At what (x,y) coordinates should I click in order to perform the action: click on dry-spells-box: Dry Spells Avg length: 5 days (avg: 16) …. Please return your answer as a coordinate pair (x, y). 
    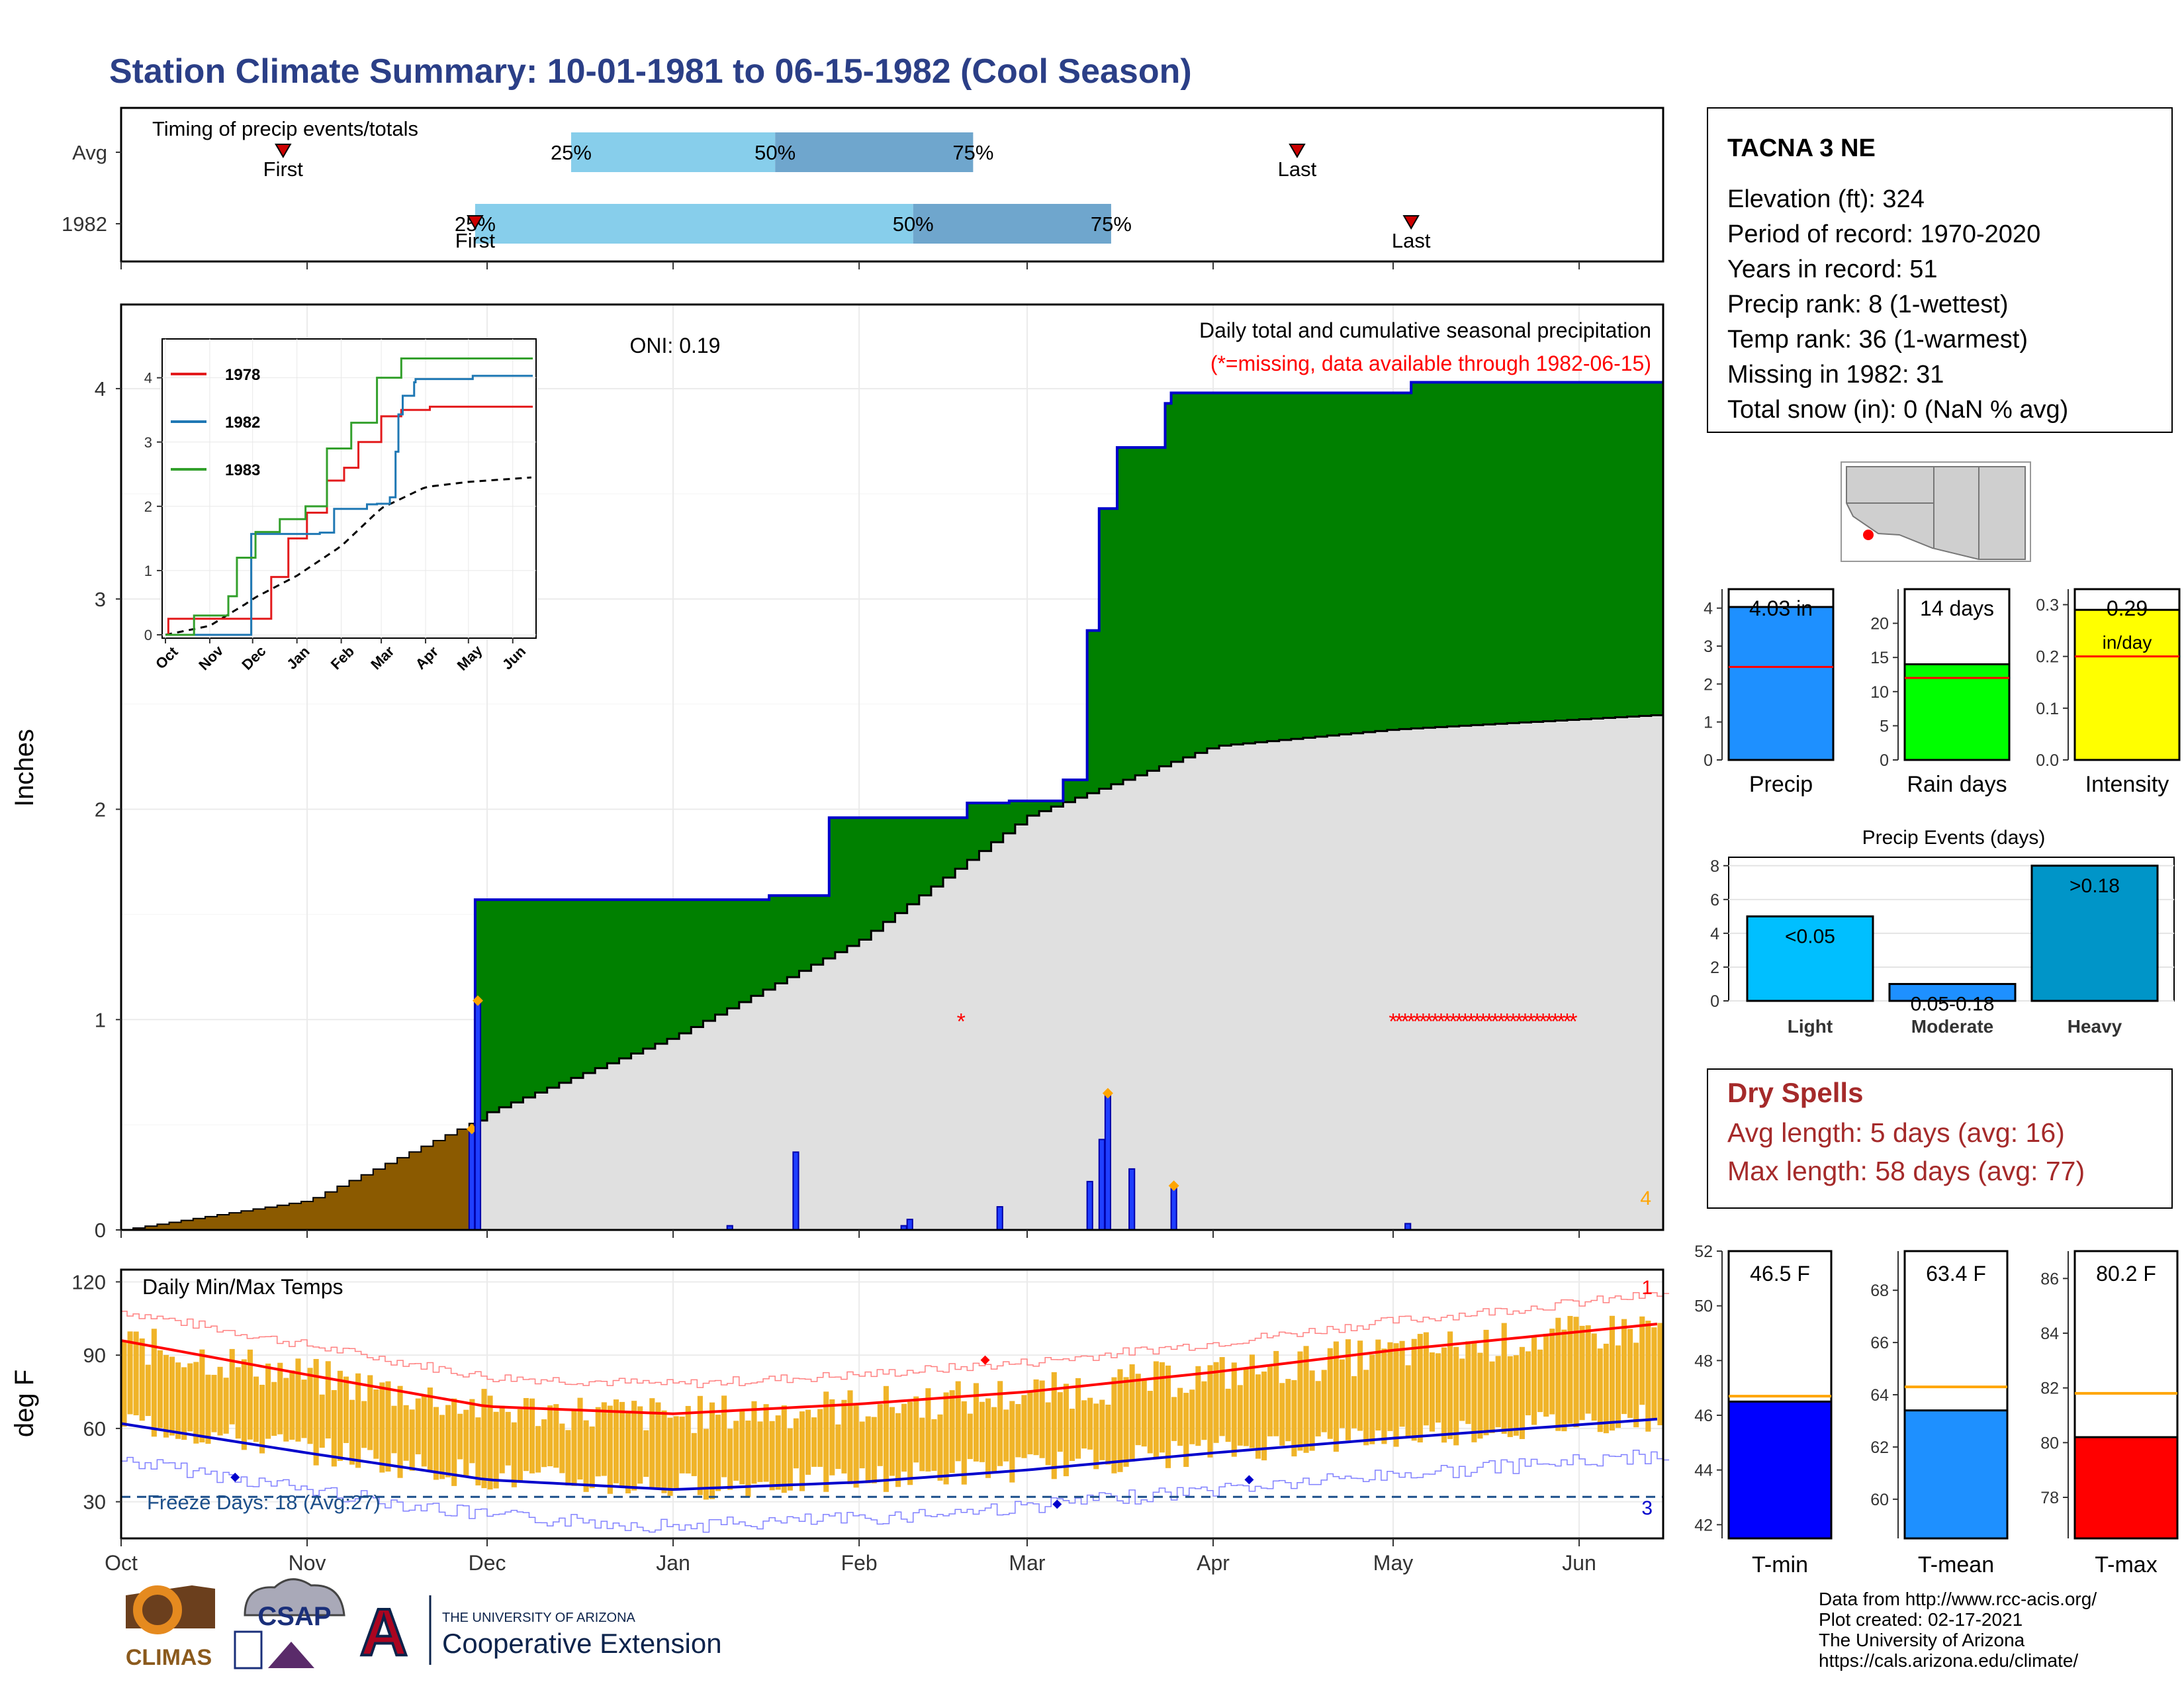
    Looking at the image, I should click on (1940, 1138).